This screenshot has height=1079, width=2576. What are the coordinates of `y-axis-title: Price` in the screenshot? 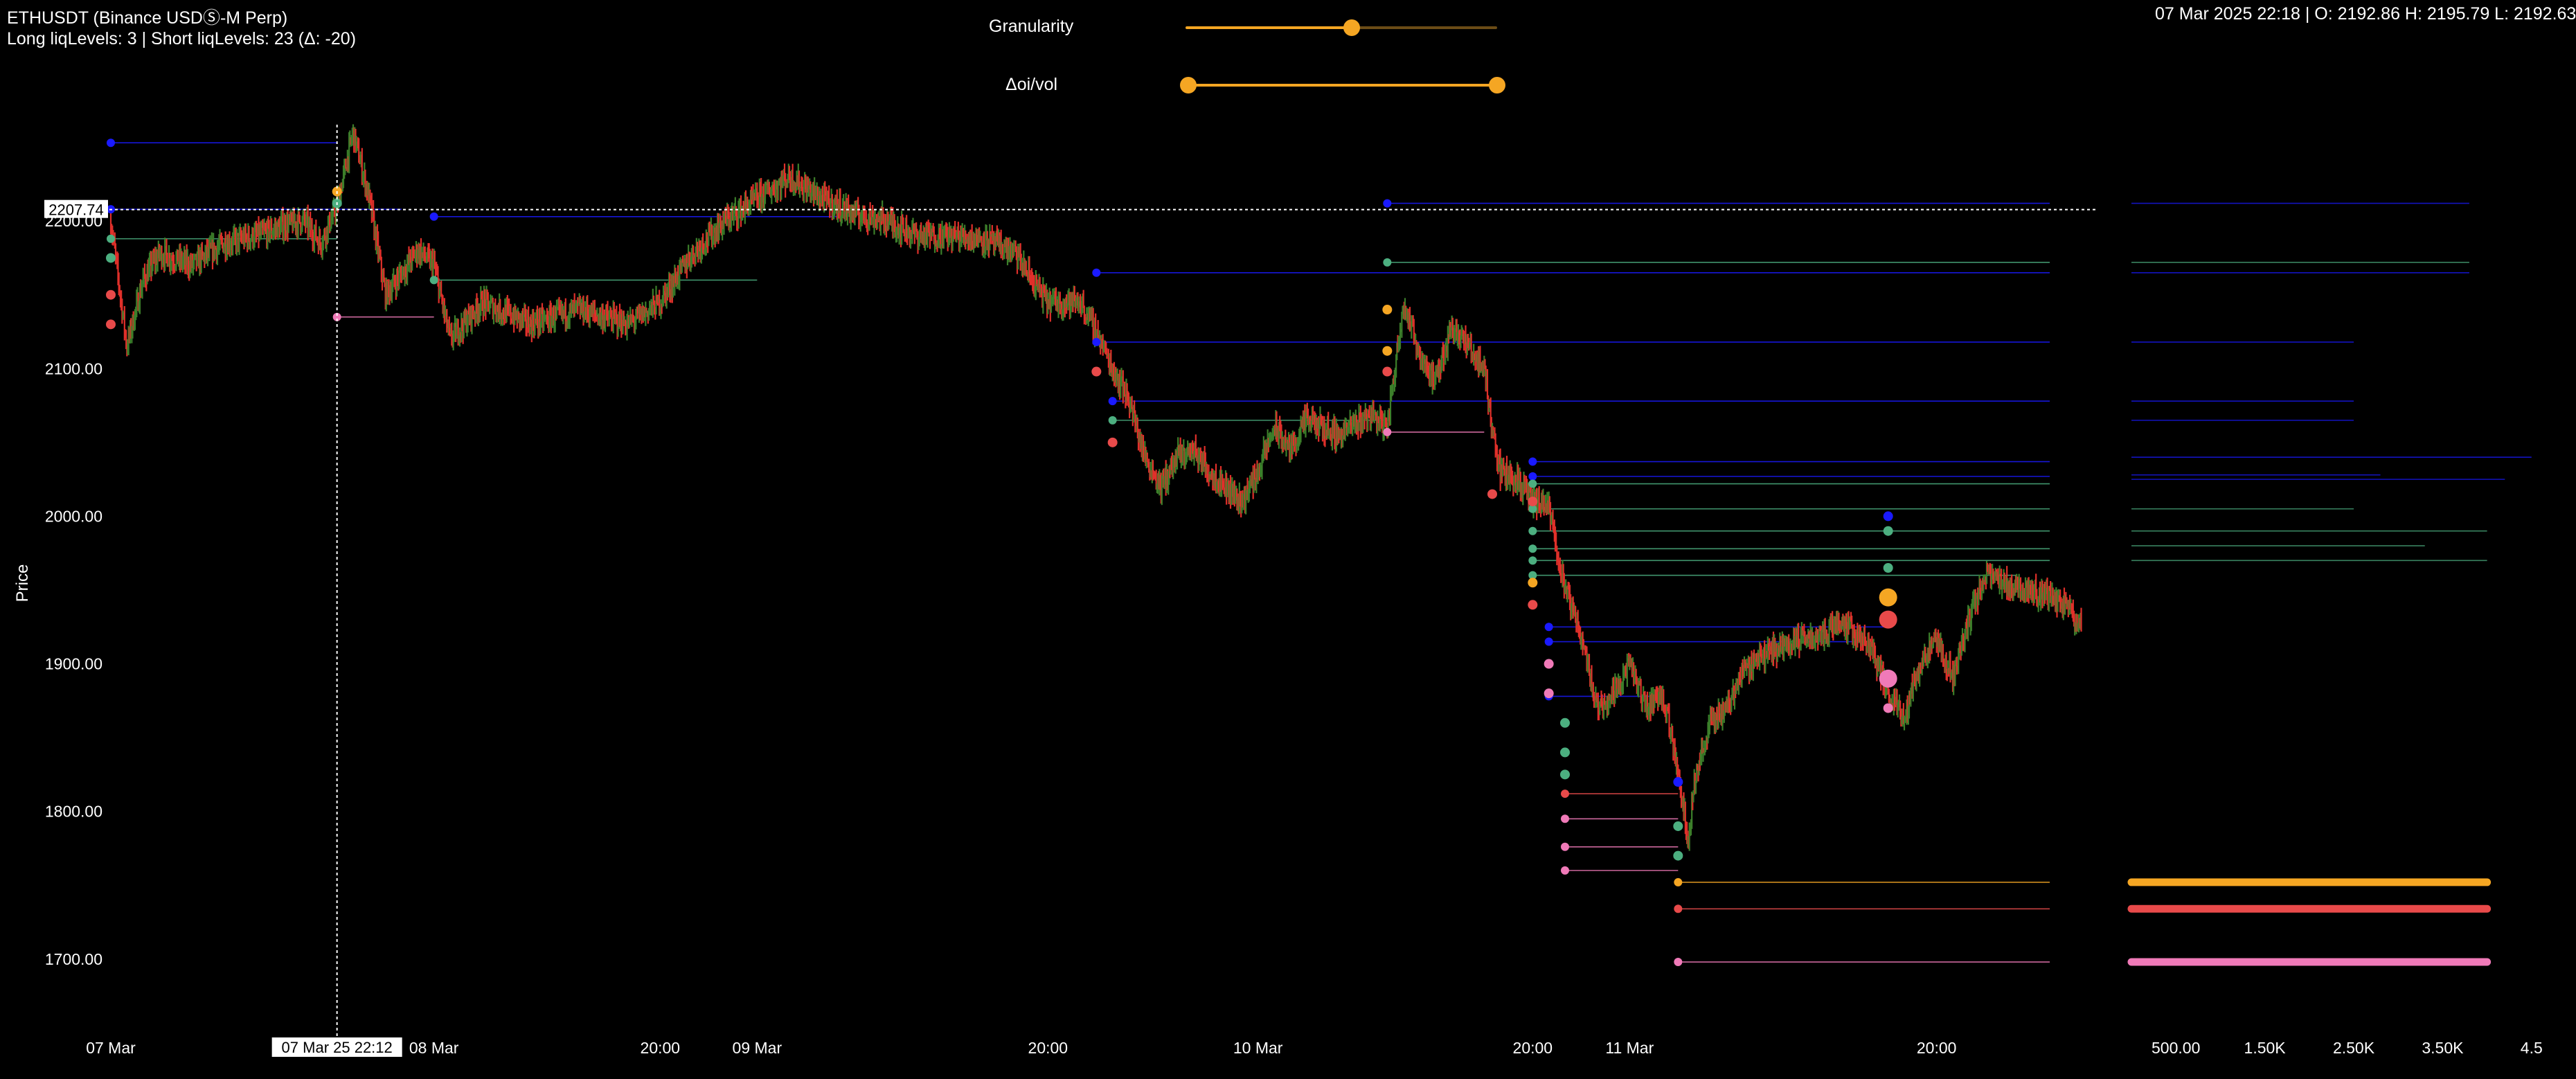 It's located at (23, 583).